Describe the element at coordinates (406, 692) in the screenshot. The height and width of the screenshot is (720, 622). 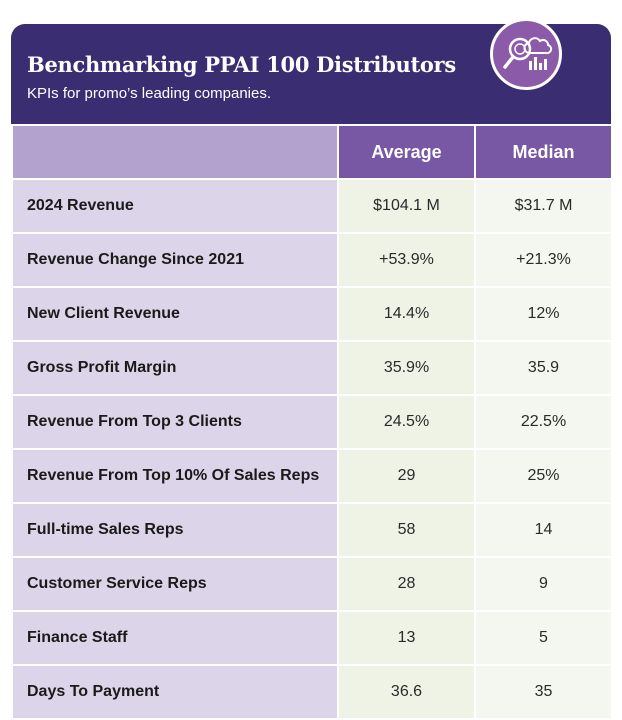
I see `average-value: 36.6` at that location.